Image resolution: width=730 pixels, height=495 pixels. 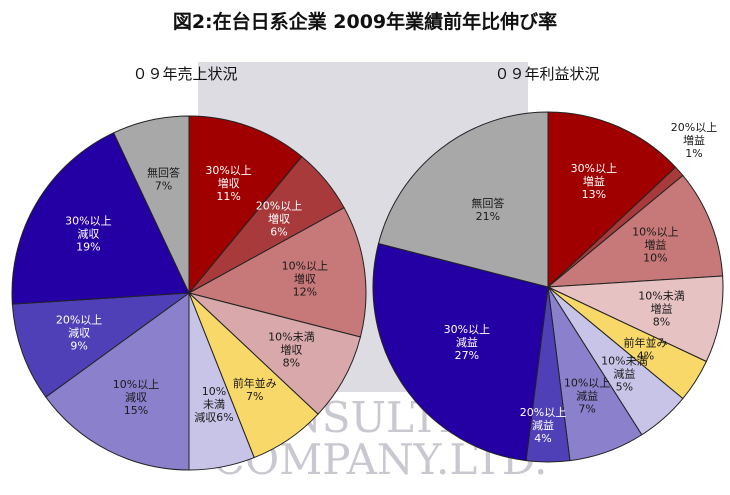 I want to click on slice-label: 30%以上減収 19%, so click(x=88, y=234).